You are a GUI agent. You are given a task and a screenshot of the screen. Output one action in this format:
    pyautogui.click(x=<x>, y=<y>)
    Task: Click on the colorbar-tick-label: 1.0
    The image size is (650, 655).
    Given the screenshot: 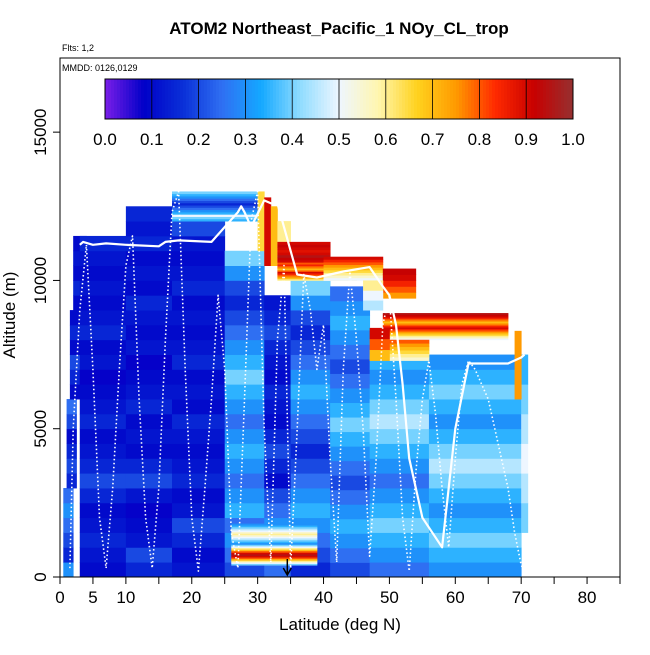 What is the action you would take?
    pyautogui.click(x=573, y=139)
    